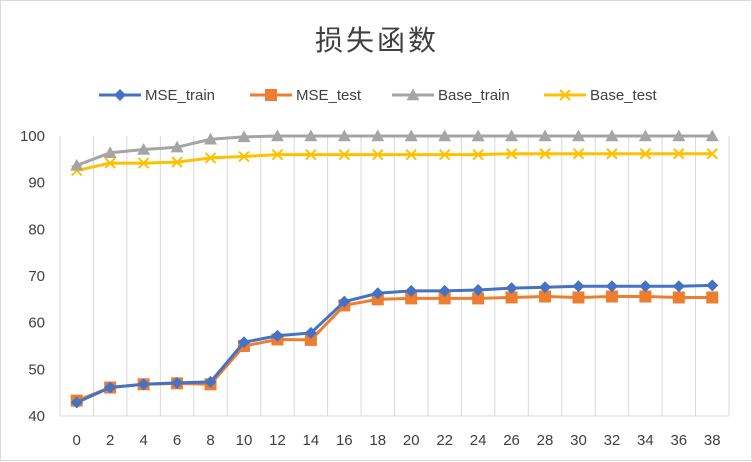  I want to click on x-tick-label: 20, so click(411, 440).